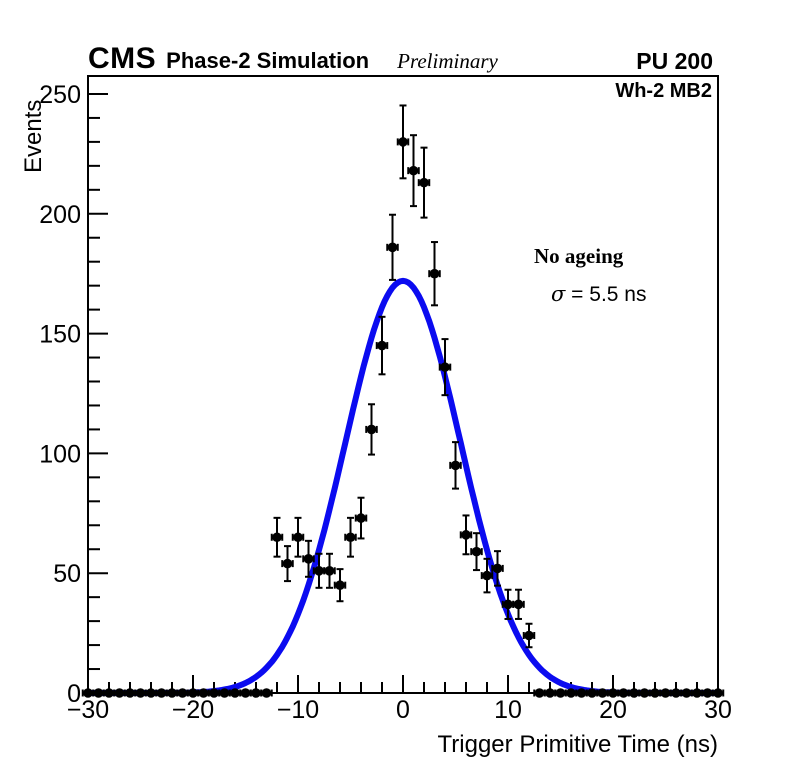 This screenshot has height=772, width=796. Describe the element at coordinates (578, 744) in the screenshot. I see `x-axis-title: Trigger Primitive Time (ns)` at that location.